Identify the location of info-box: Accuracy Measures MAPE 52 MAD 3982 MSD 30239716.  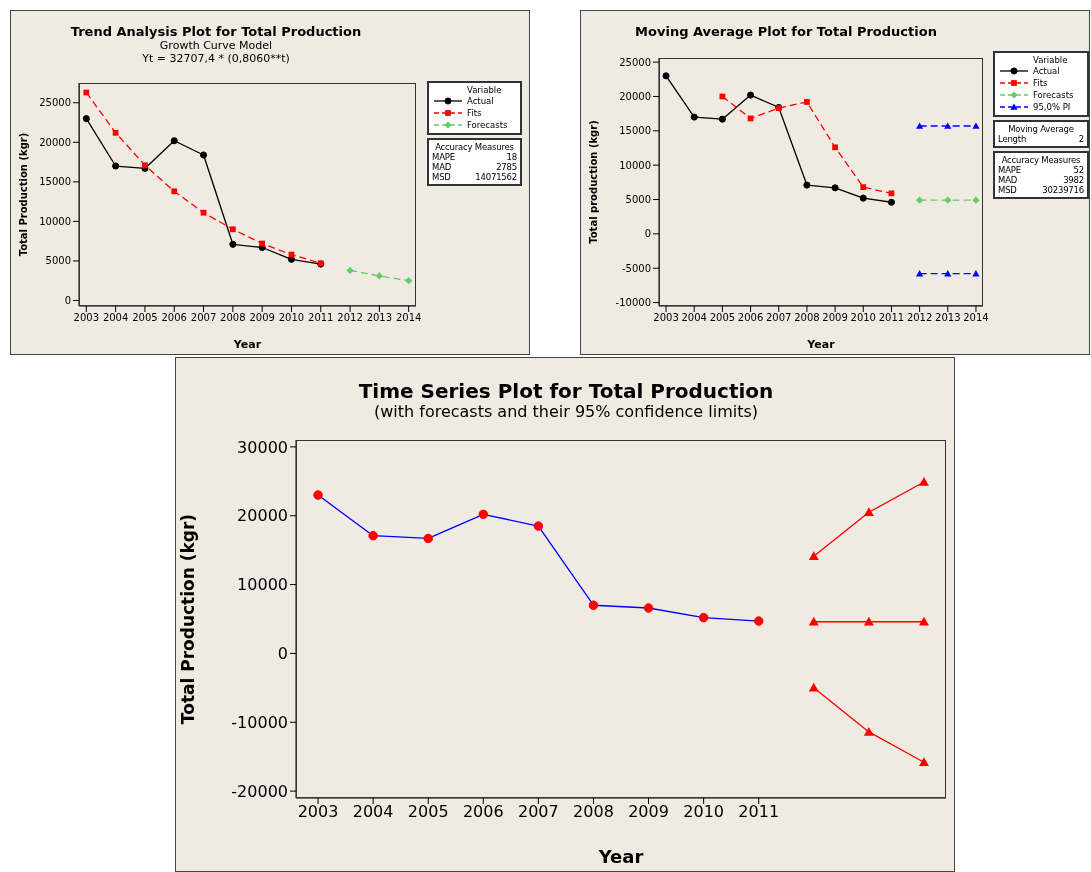
(1041, 175).